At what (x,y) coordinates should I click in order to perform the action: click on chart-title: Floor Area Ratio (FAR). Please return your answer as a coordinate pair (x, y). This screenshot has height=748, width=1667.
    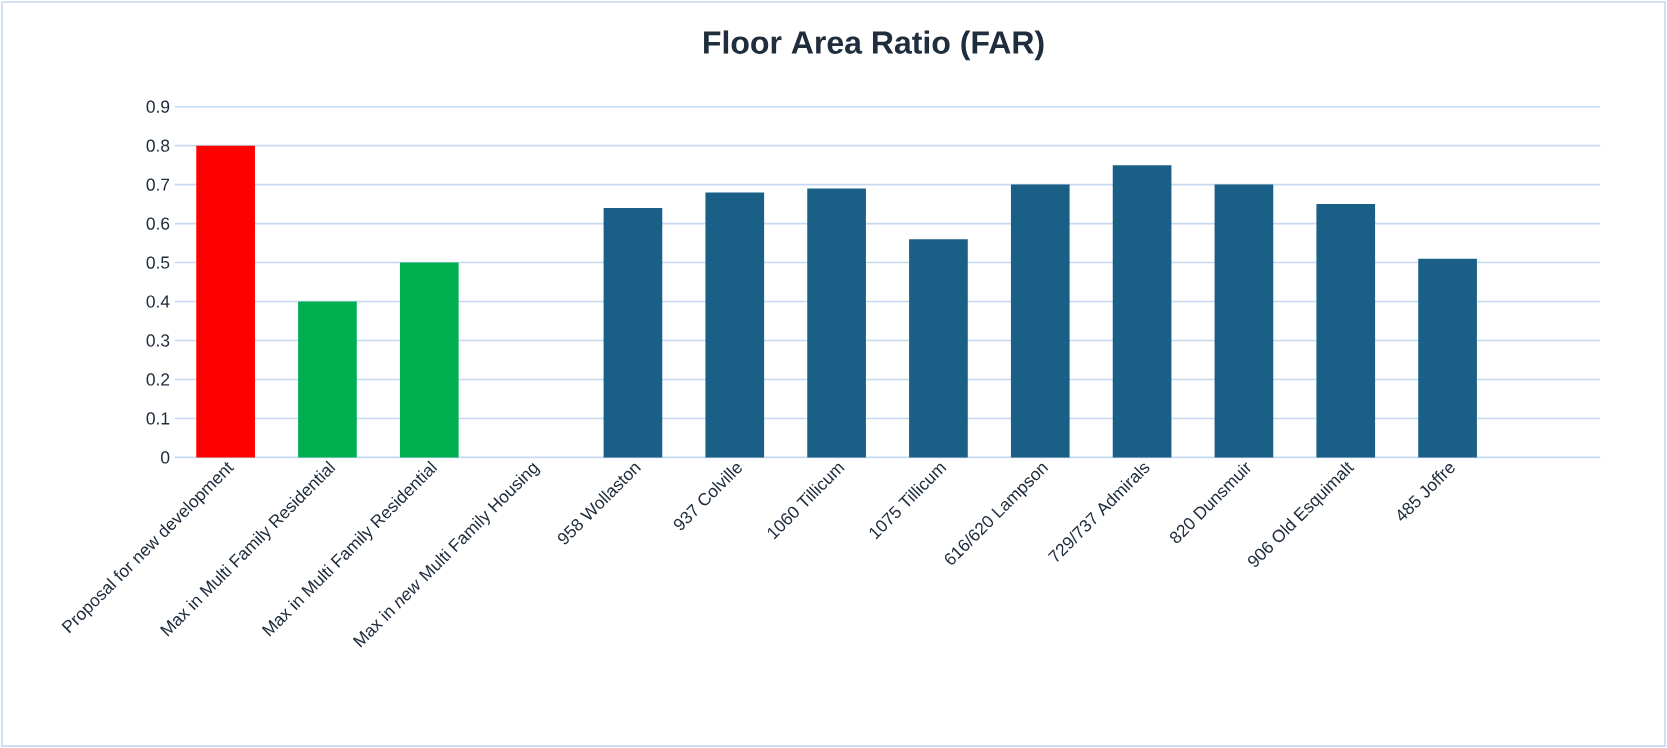
    Looking at the image, I should click on (874, 45).